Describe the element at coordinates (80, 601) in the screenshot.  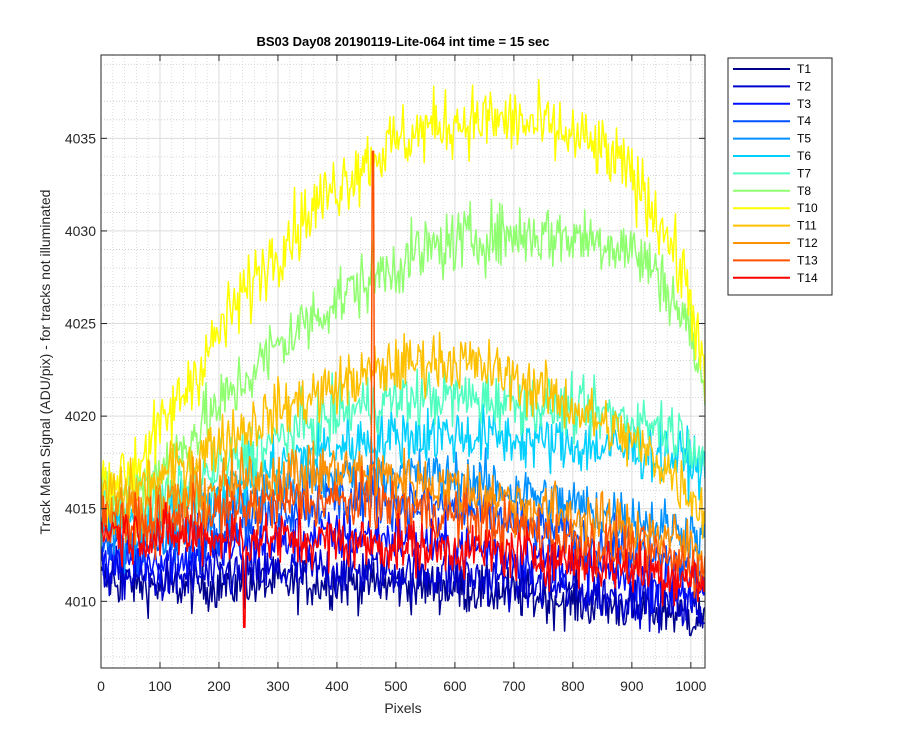
I see `y-tick-label: 4010` at that location.